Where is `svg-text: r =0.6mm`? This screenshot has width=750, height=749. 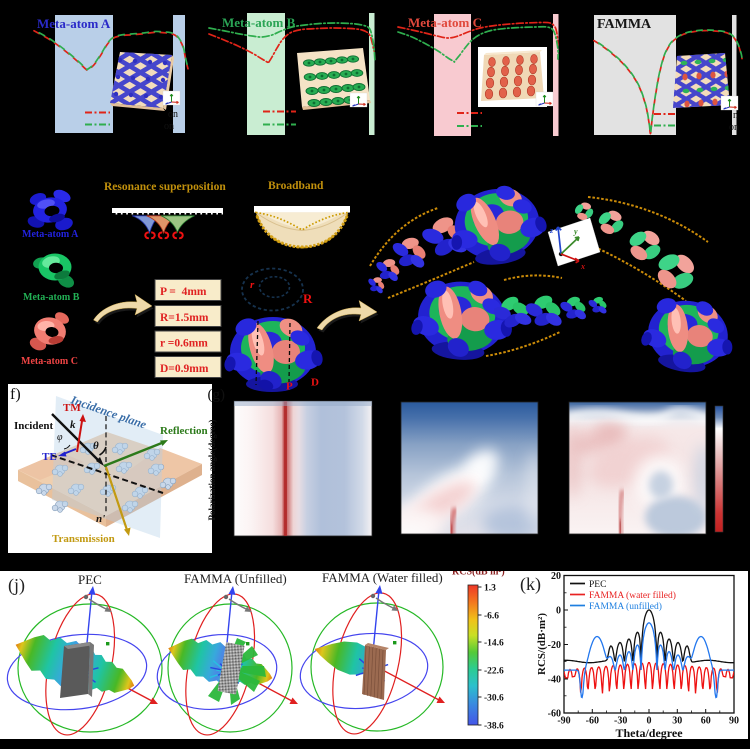
svg-text: r =0.6mm is located at coordinates (184, 344).